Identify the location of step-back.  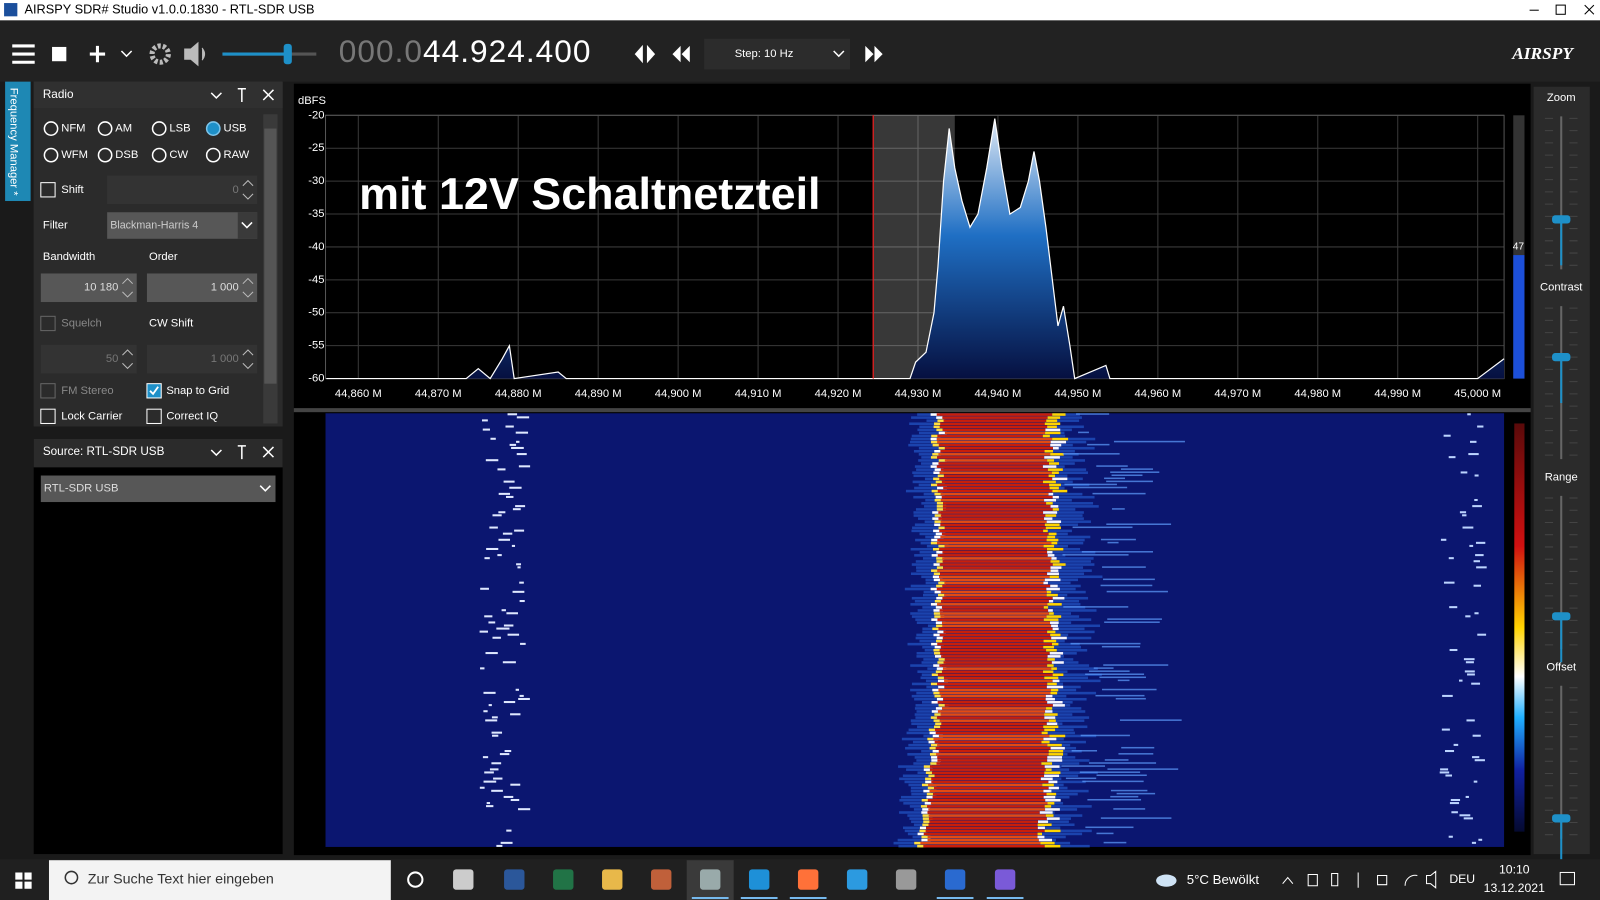
(681, 54).